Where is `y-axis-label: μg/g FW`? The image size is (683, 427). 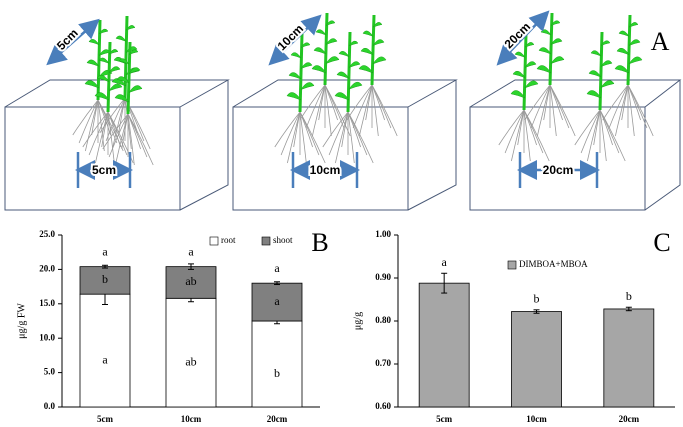
y-axis-label: μg/g FW is located at coordinates (21, 321).